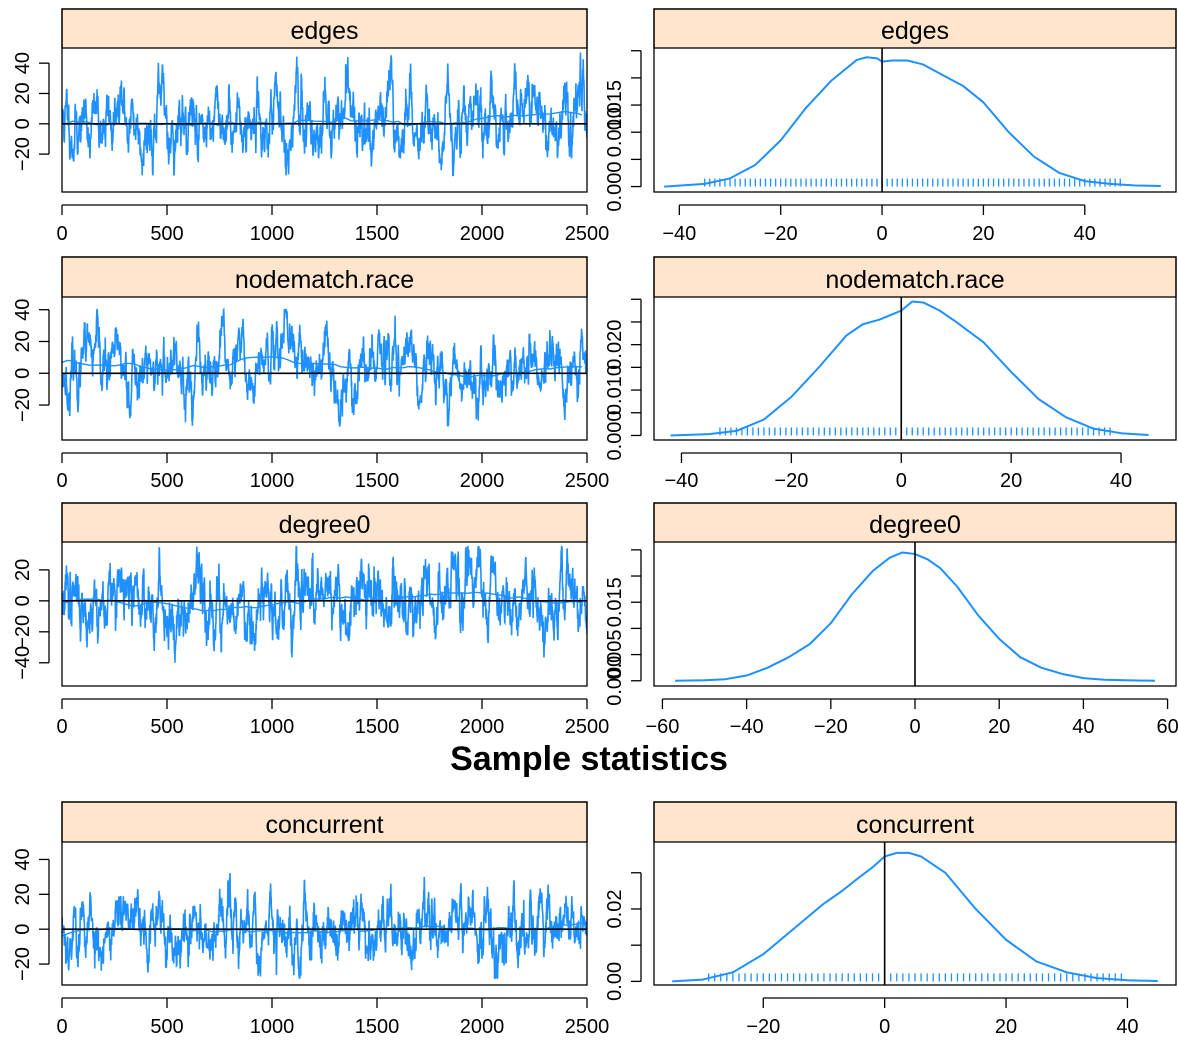 The image size is (1178, 1043). What do you see at coordinates (623, 936) in the screenshot?
I see `y-axis: 0.00 0.02` at bounding box center [623, 936].